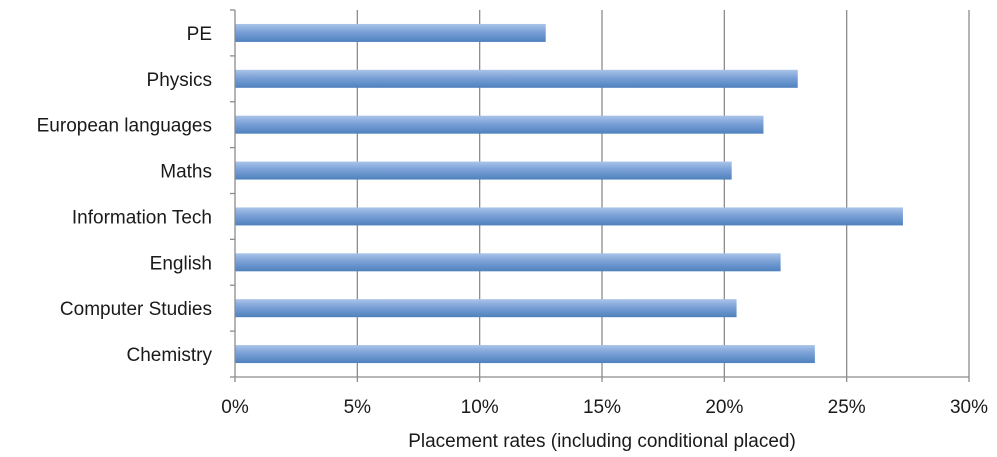  Describe the element at coordinates (724, 407) in the screenshot. I see `x-tick-label: 20%` at that location.